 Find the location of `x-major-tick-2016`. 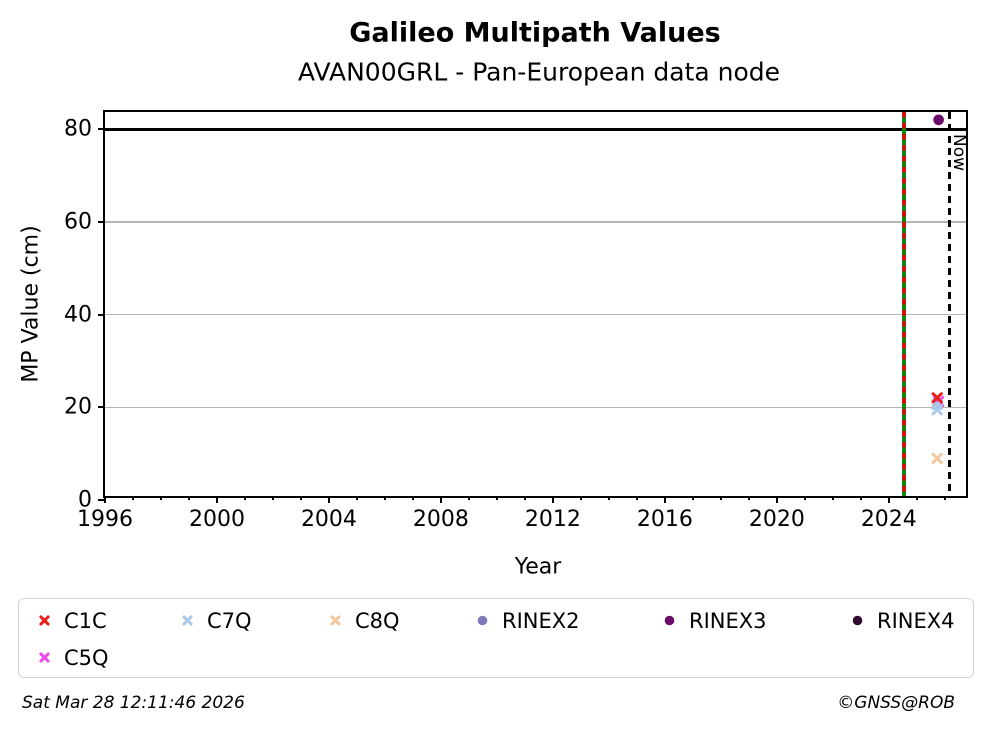

x-major-tick-2016 is located at coordinates (664, 499).